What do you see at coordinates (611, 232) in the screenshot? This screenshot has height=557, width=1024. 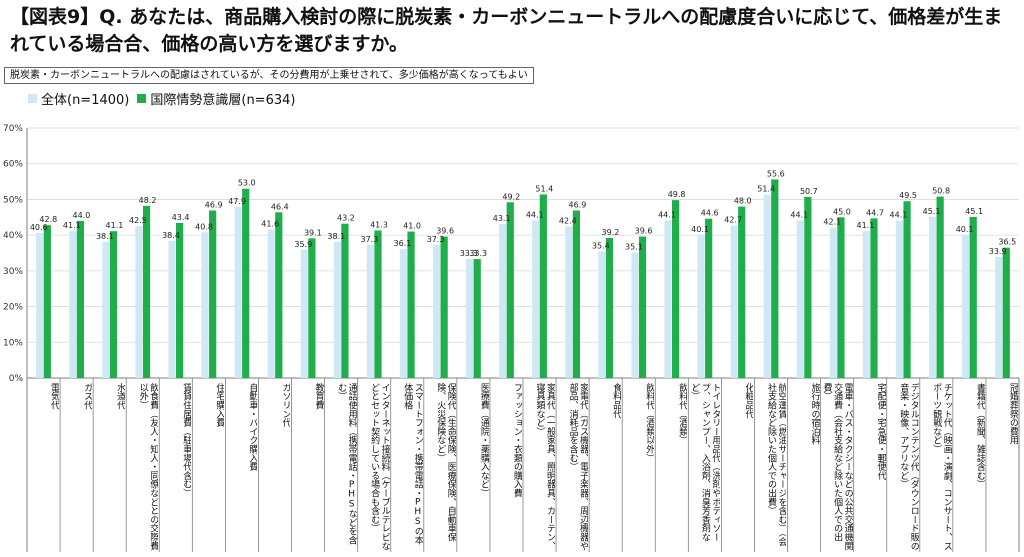 I see `data-label-intl: 39.2` at bounding box center [611, 232].